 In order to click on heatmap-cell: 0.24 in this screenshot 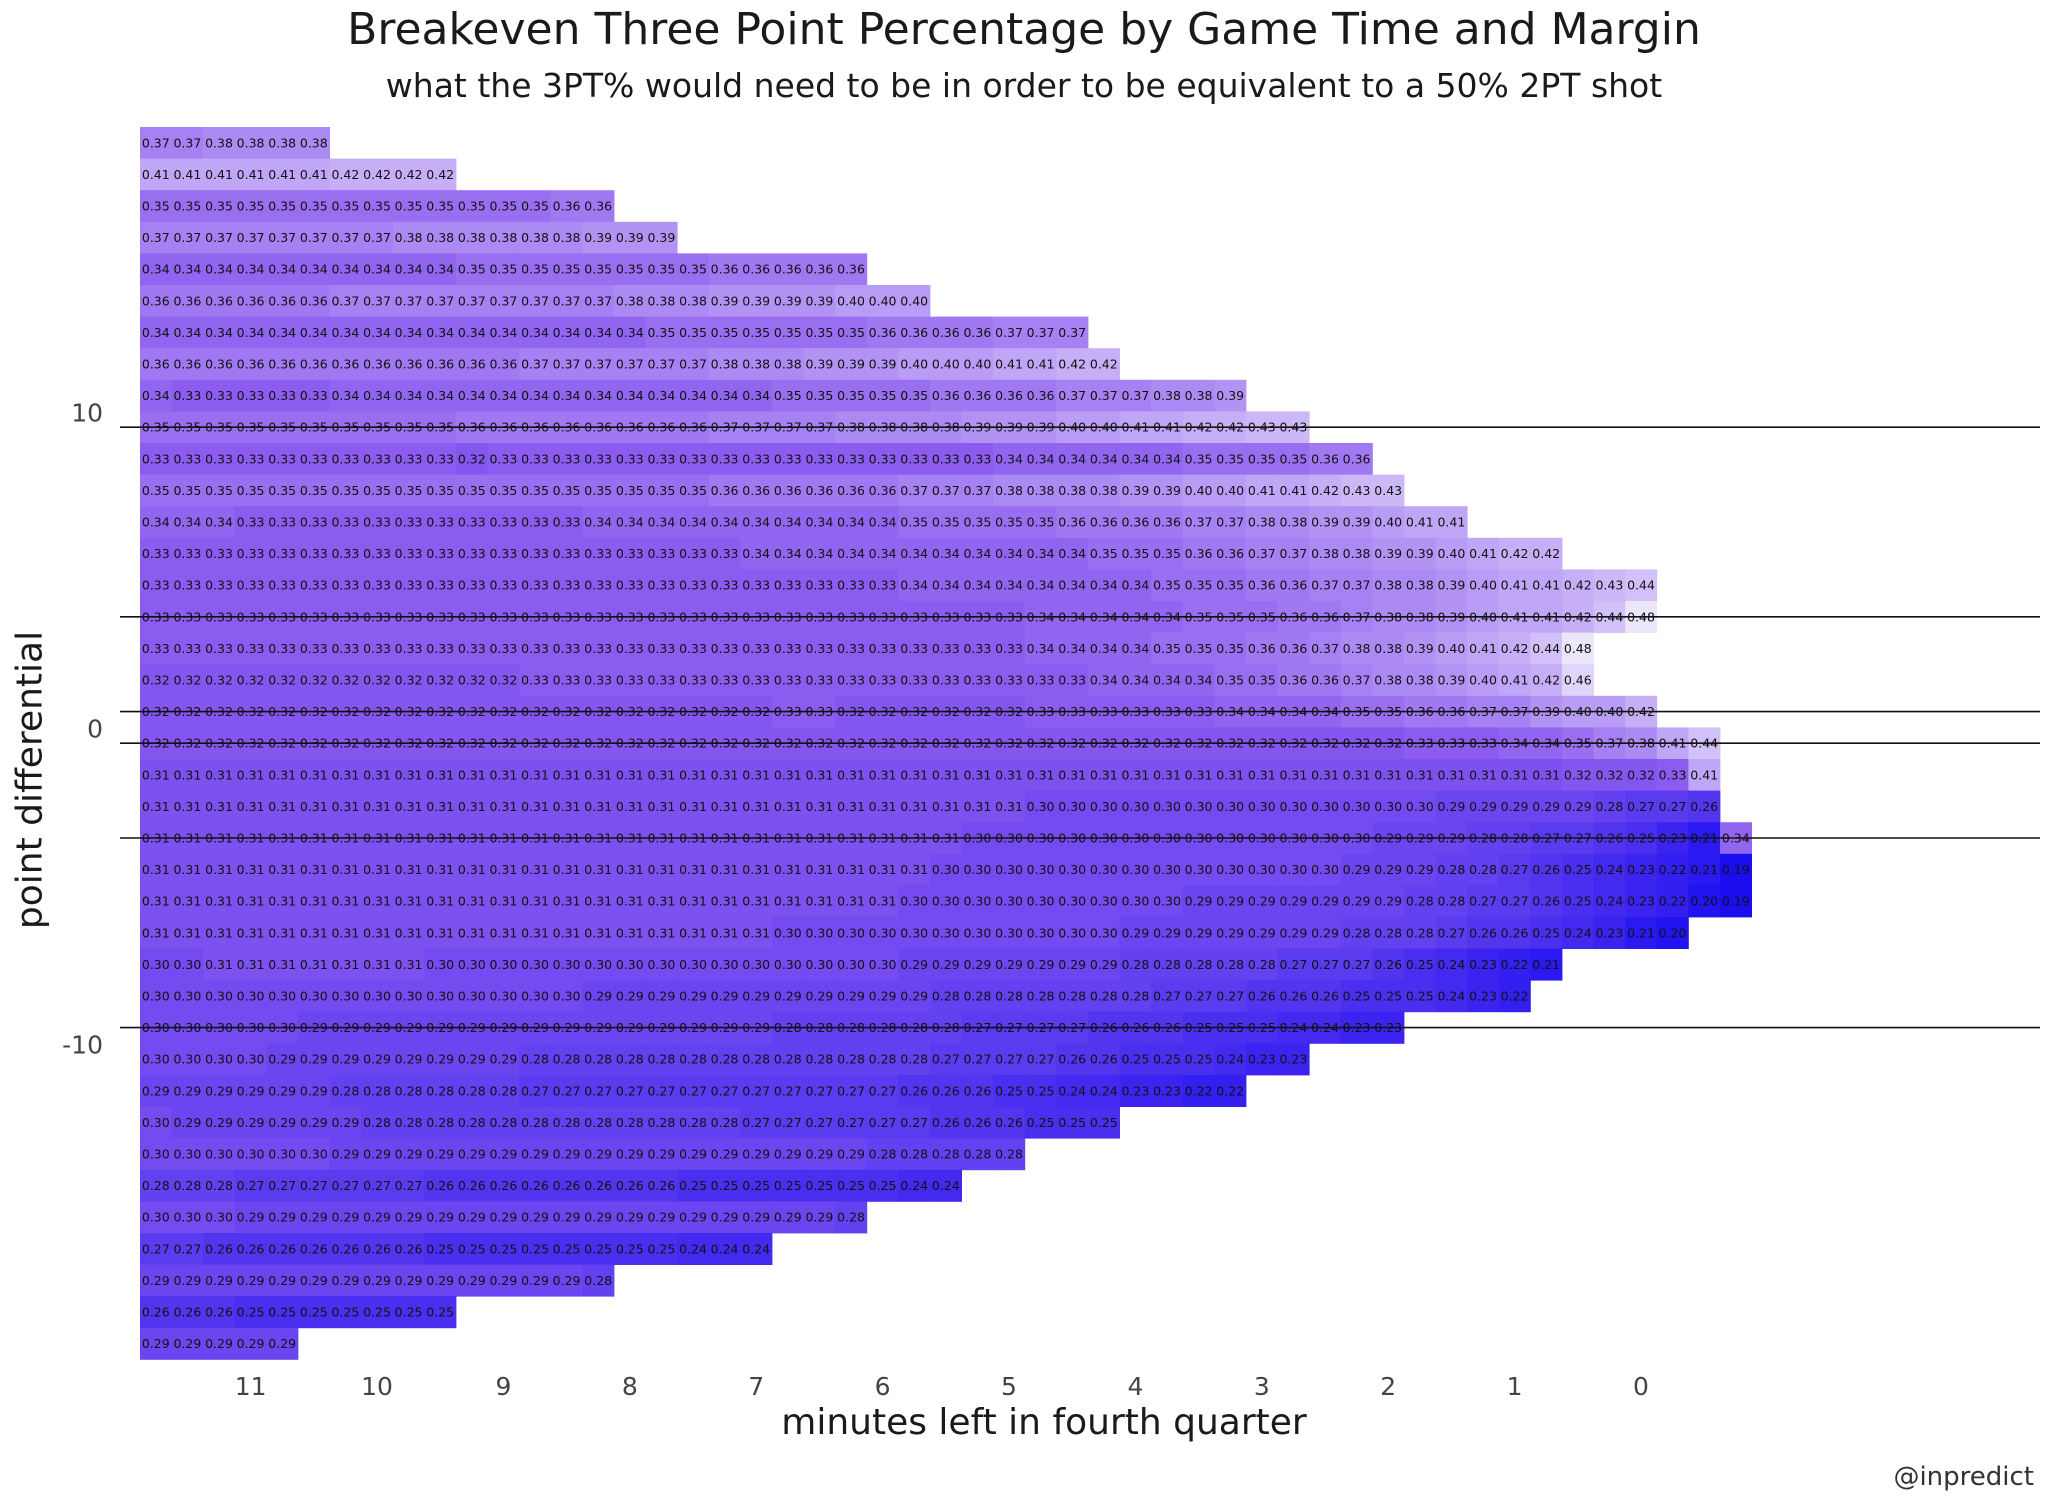, I will do `click(1578, 933)`.